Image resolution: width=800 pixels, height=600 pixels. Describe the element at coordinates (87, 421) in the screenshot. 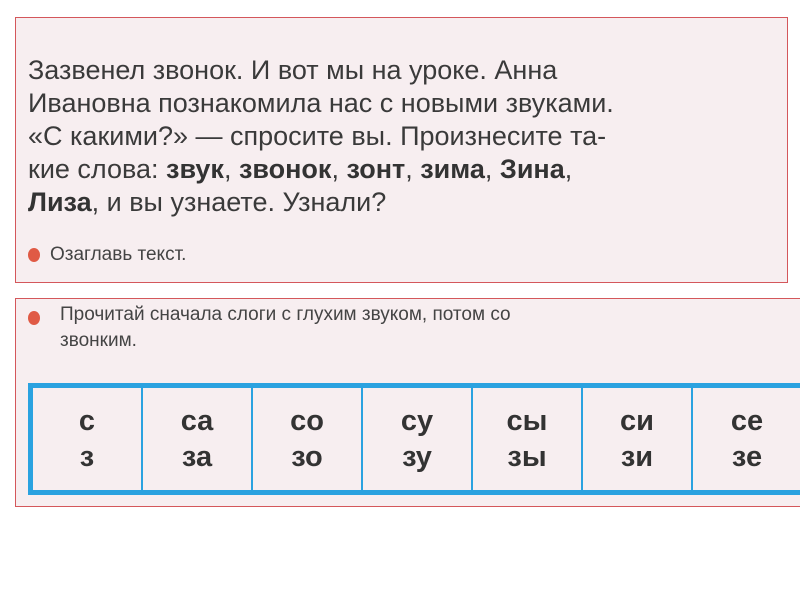

I see `syllable-voiceless: с` at that location.